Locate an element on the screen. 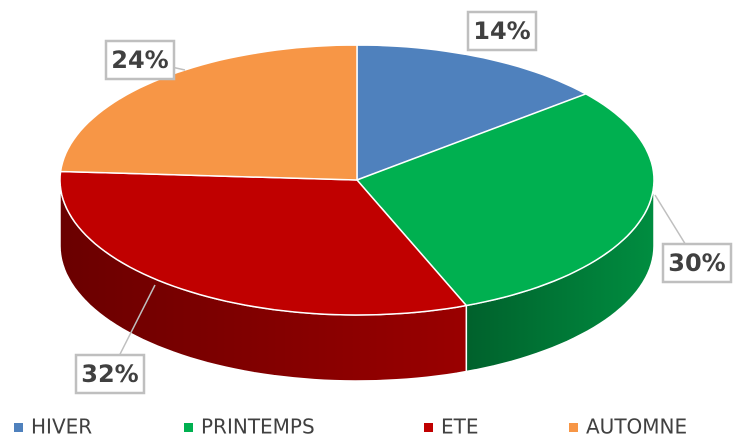  legend-label: PRINTEMPS is located at coordinates (258, 427).